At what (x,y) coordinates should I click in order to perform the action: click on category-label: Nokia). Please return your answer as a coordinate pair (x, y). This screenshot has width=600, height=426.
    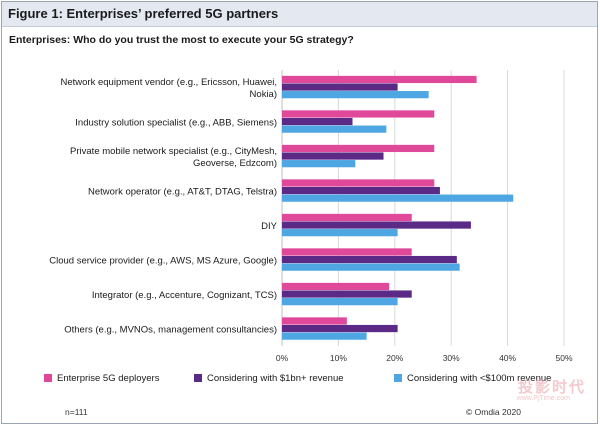
    Looking at the image, I should click on (263, 94).